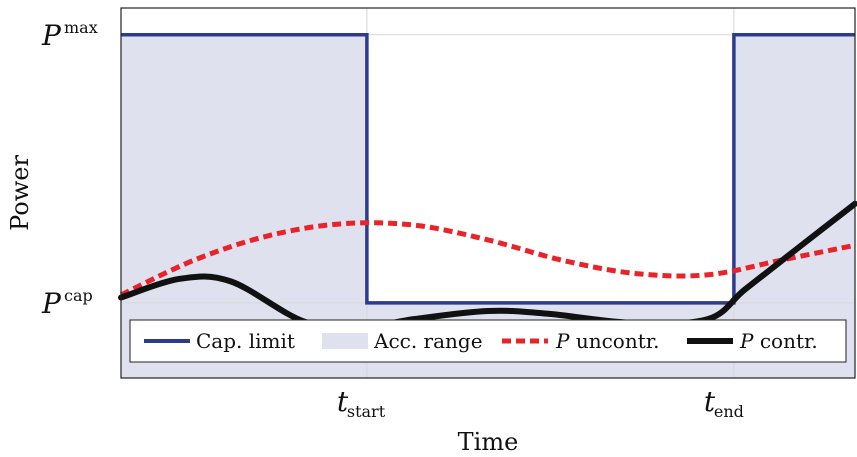 The image size is (857, 457). What do you see at coordinates (345, 341) in the screenshot?
I see `legend-swatch-acc-range` at bounding box center [345, 341].